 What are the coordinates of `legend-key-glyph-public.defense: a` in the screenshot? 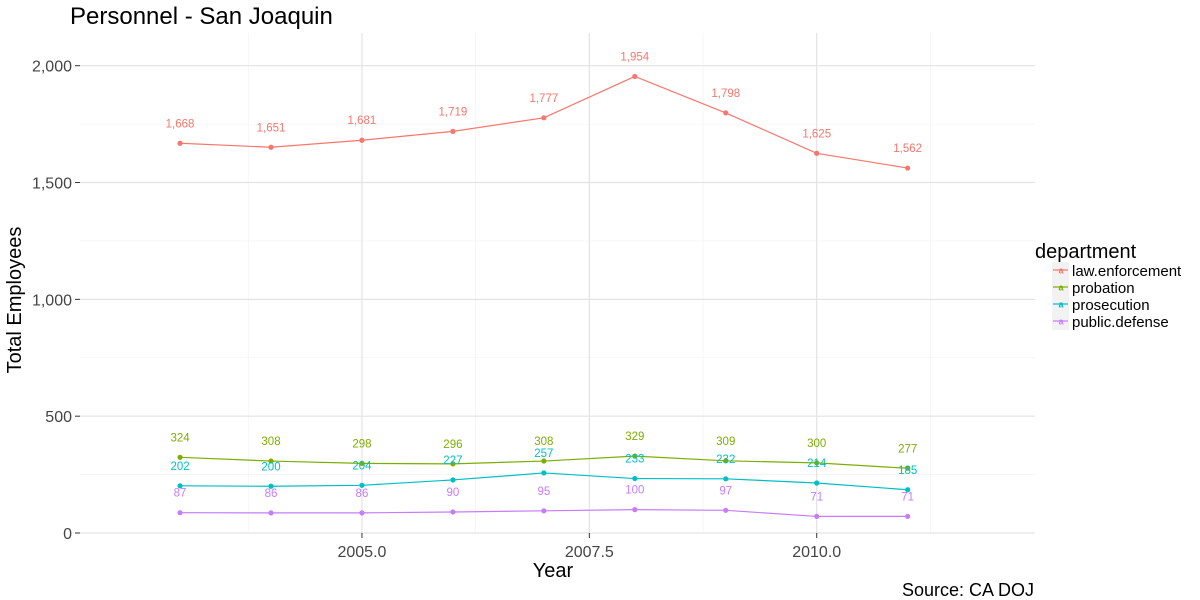 It's located at (1061, 322).